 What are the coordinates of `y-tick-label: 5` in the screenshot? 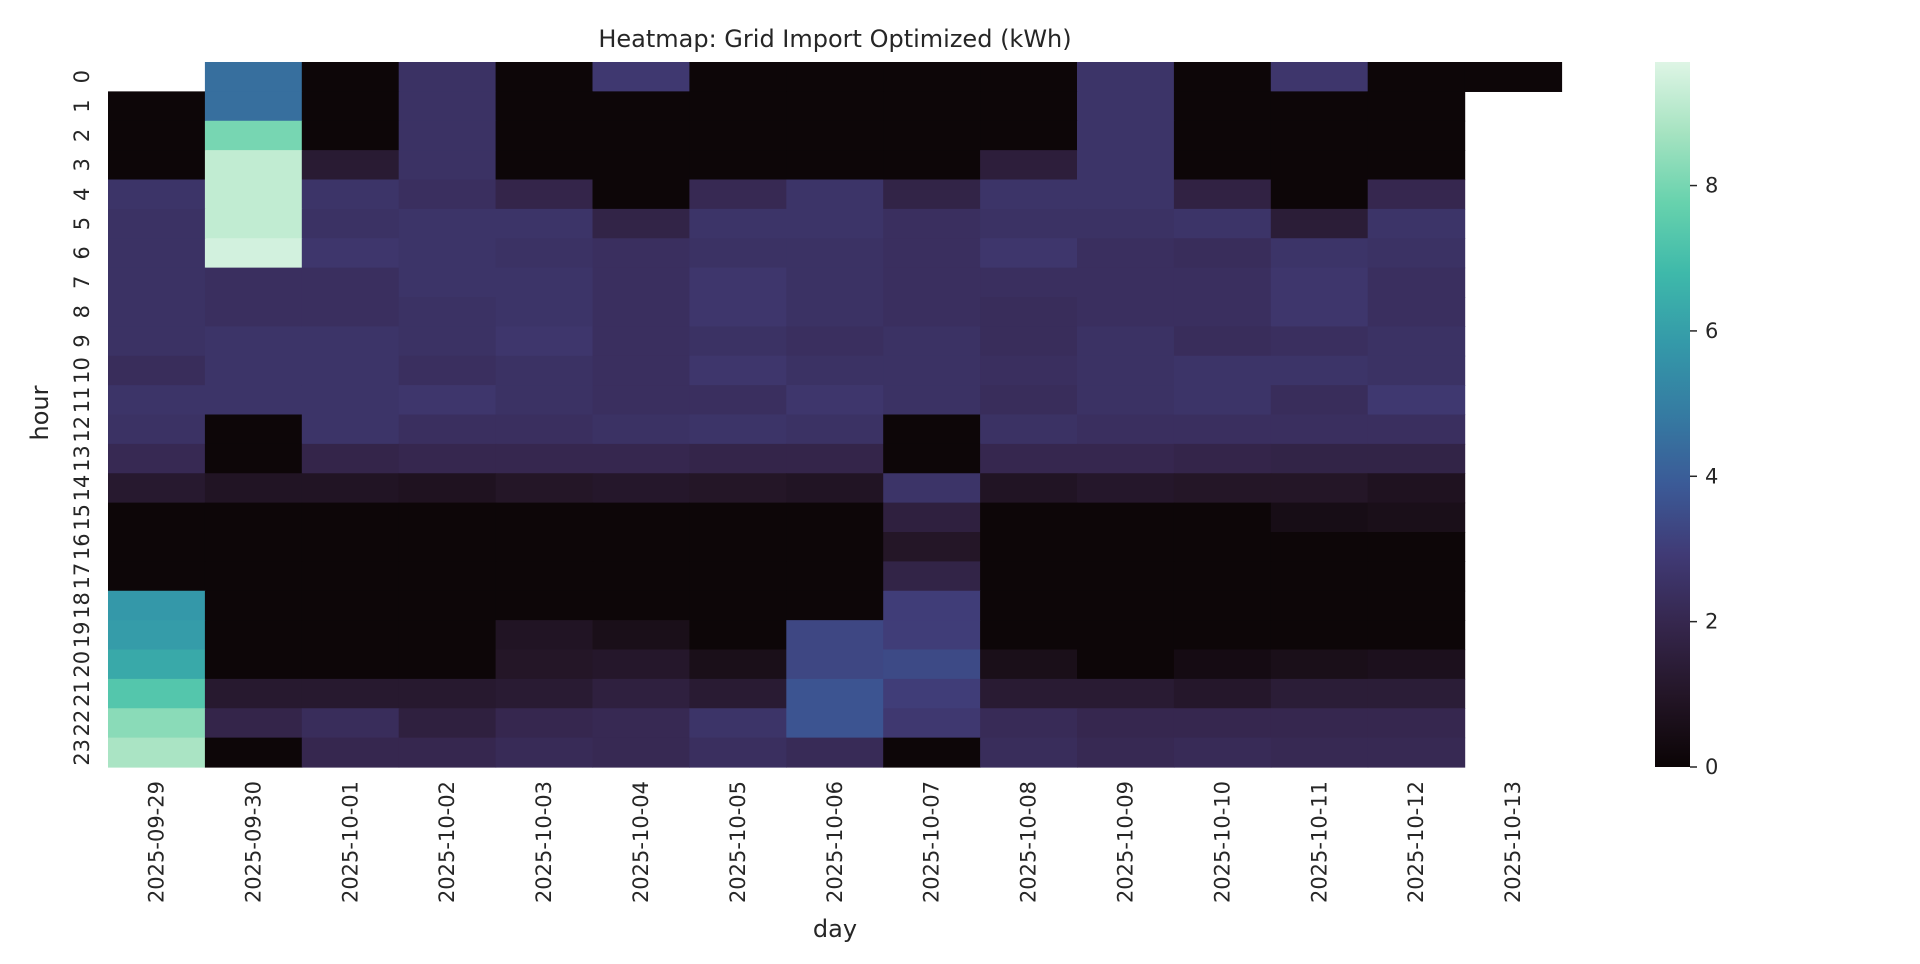 It's located at (82, 223).